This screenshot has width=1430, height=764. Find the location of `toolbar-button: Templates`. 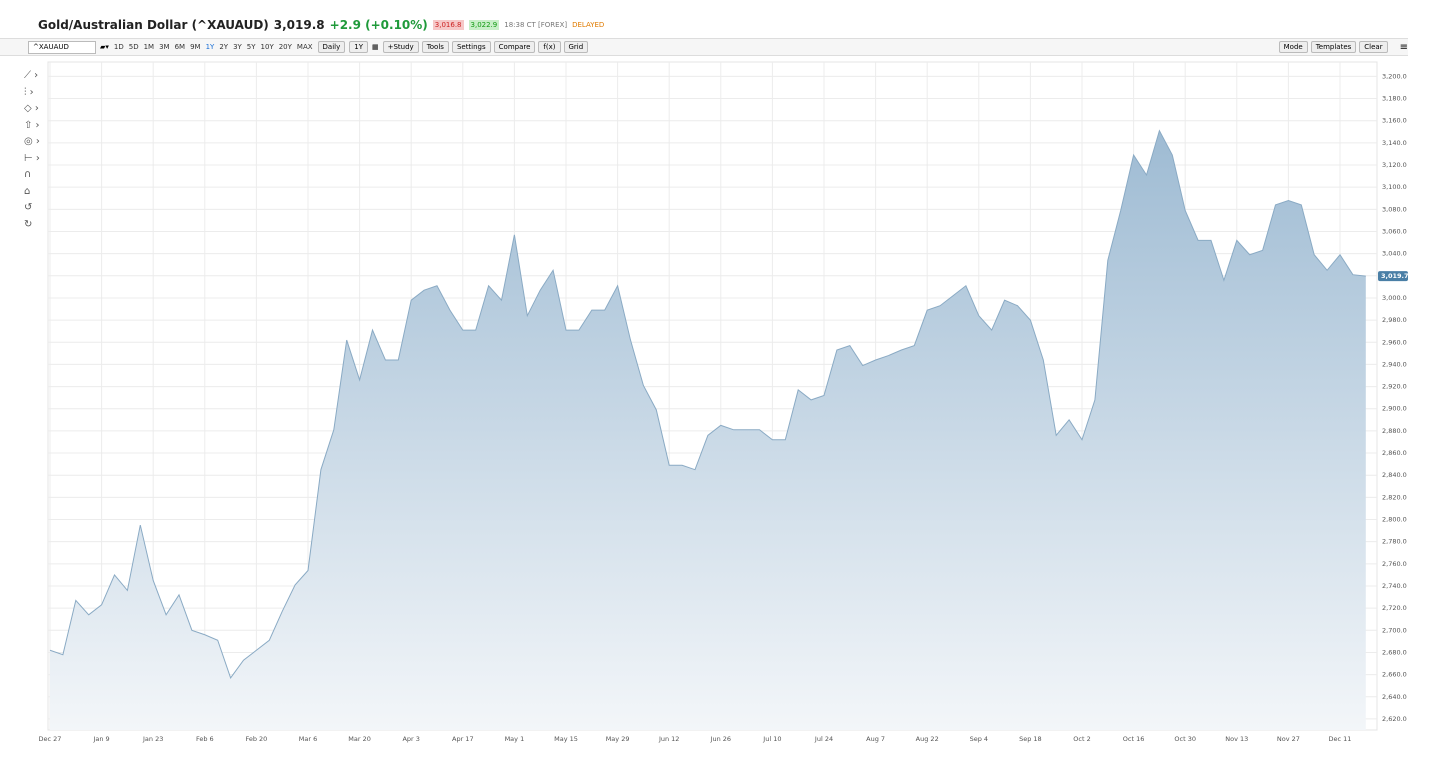

toolbar-button: Templates is located at coordinates (1333, 47).